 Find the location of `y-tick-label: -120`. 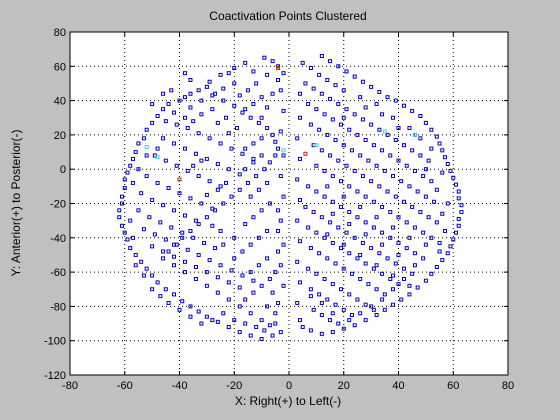

y-tick-label: -120 is located at coordinates (55, 376).